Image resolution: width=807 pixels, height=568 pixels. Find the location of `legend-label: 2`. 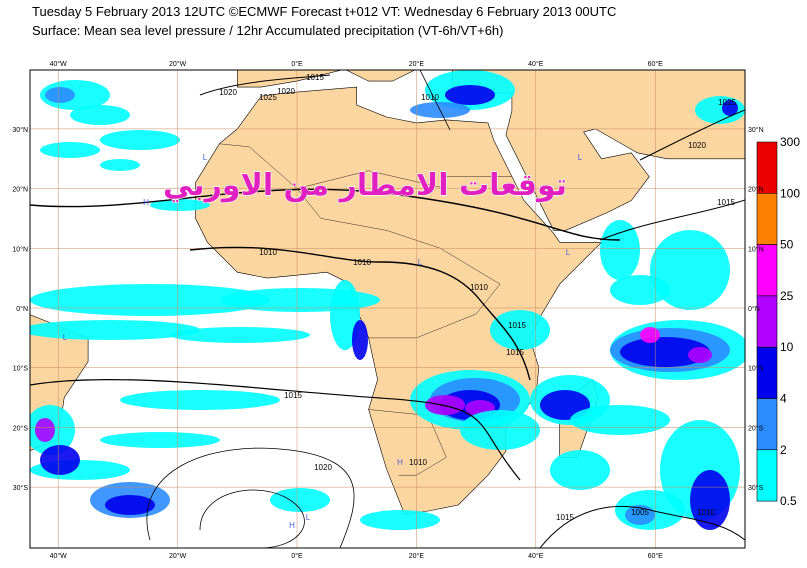

legend-label: 2 is located at coordinates (783, 450).